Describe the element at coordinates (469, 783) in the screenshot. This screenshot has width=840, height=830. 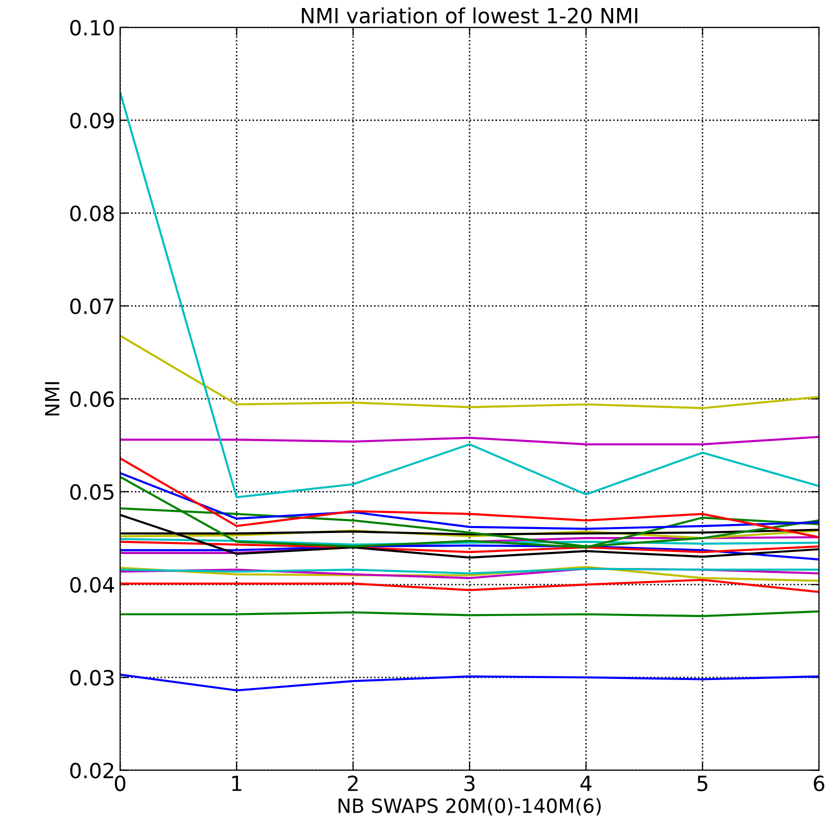
I see `x-tick-label: 3` at that location.